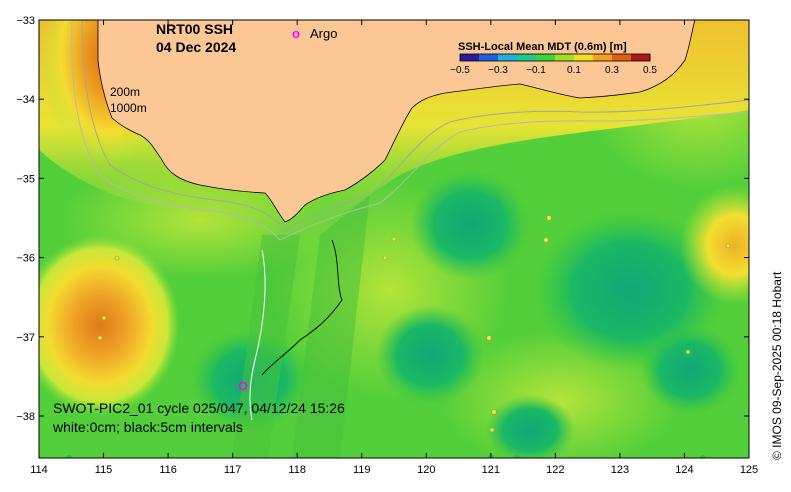  Describe the element at coordinates (25, 100) in the screenshot. I see `y-tick-label: −34` at that location.